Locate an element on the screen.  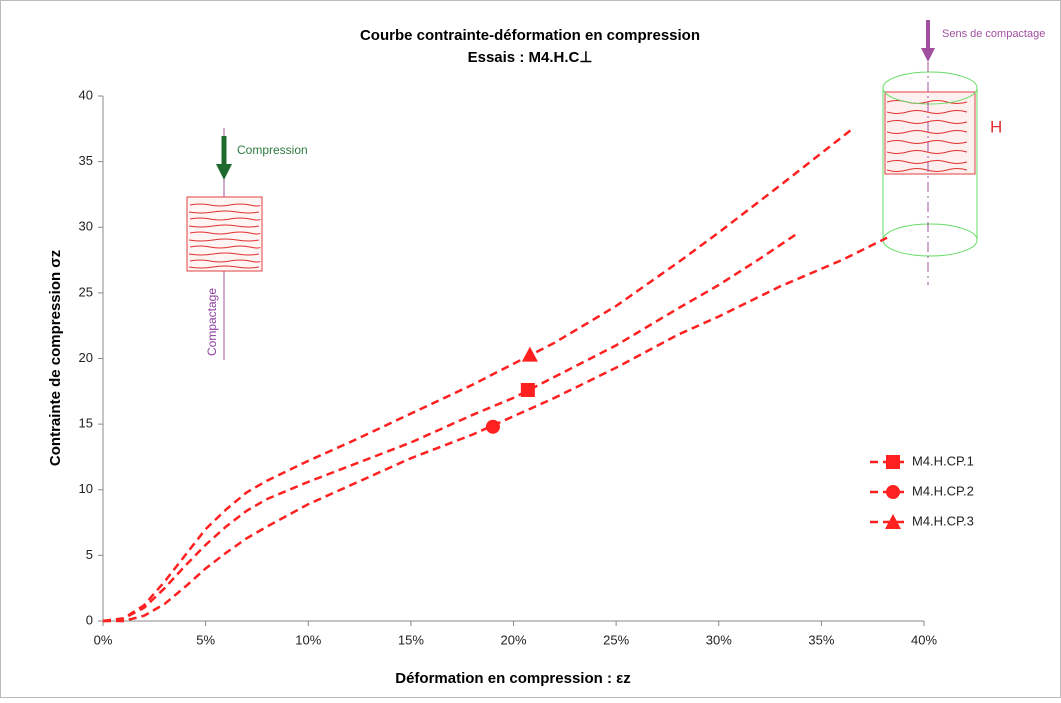
x-tick-label: 15% is located at coordinates (411, 639).